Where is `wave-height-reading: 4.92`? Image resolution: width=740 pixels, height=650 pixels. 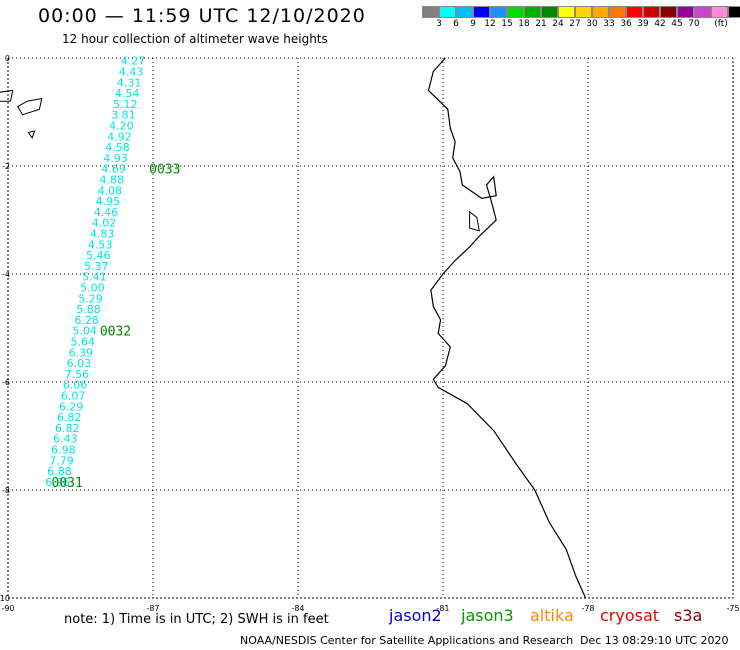 wave-height-reading: 4.92 is located at coordinates (119, 136).